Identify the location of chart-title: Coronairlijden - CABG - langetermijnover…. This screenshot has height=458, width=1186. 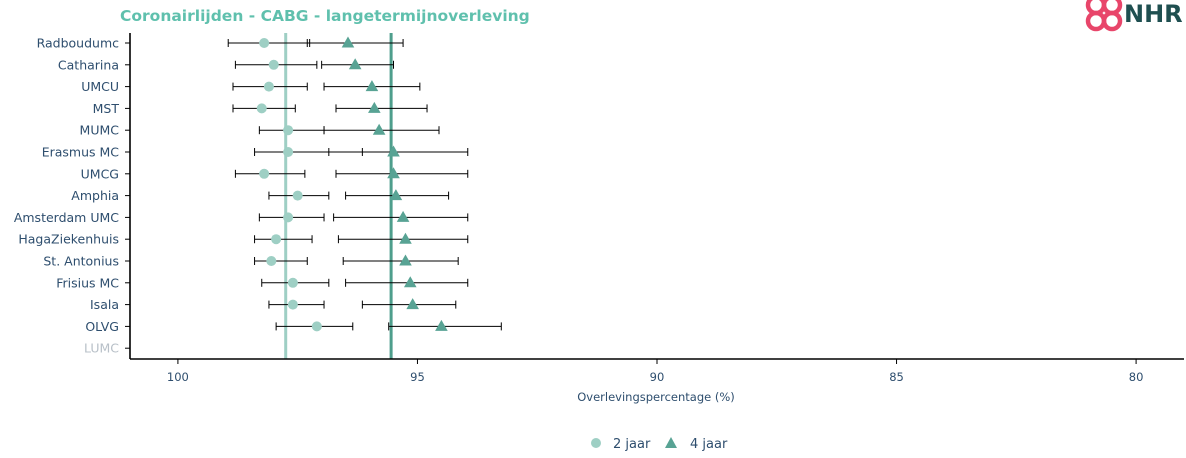
(325, 16).